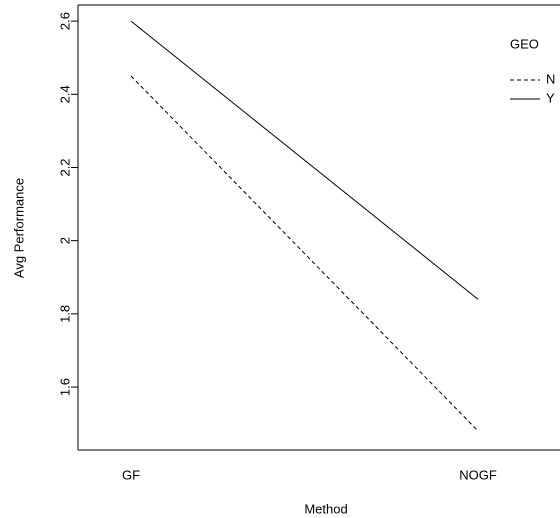 The image size is (560, 518). I want to click on y-tick-label: 1.6, so click(64, 387).